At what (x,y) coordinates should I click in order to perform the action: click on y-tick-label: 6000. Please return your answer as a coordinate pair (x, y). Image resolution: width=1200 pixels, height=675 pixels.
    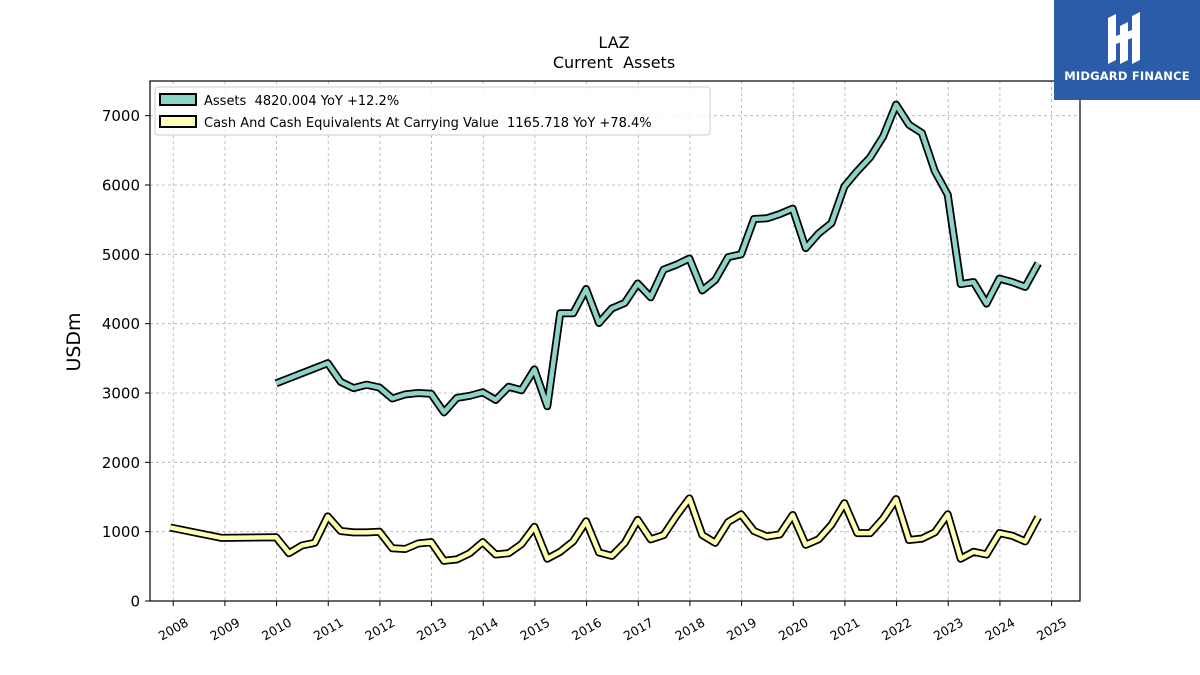
    Looking at the image, I should click on (121, 186).